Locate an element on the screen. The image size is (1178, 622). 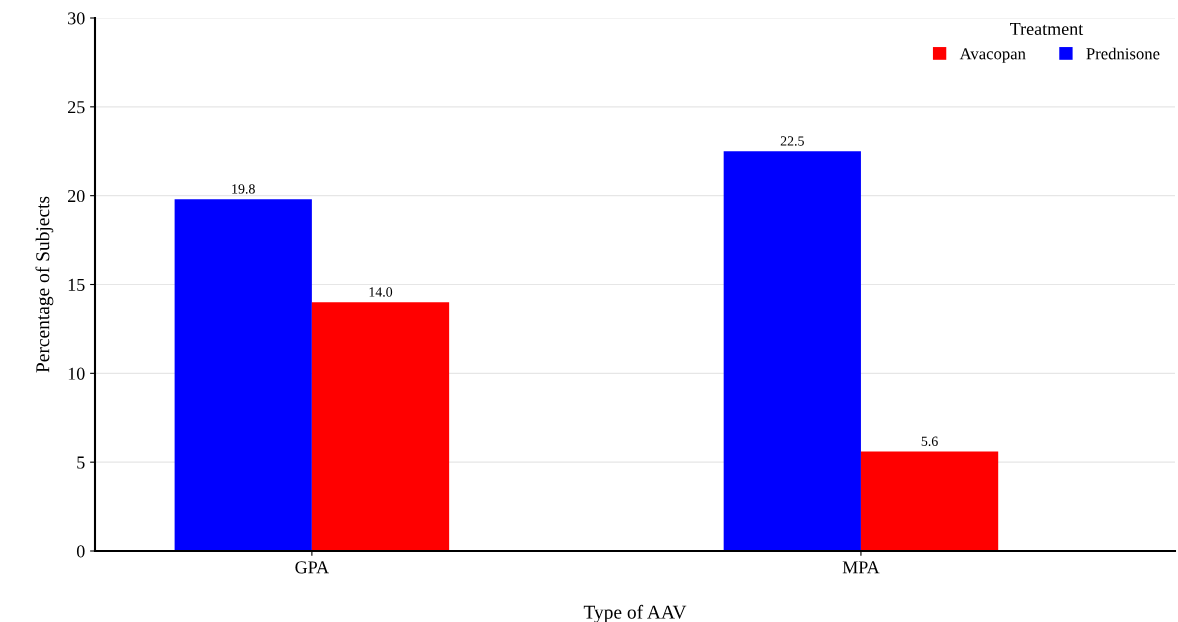
y-tick-label: 0 is located at coordinates (80, 551).